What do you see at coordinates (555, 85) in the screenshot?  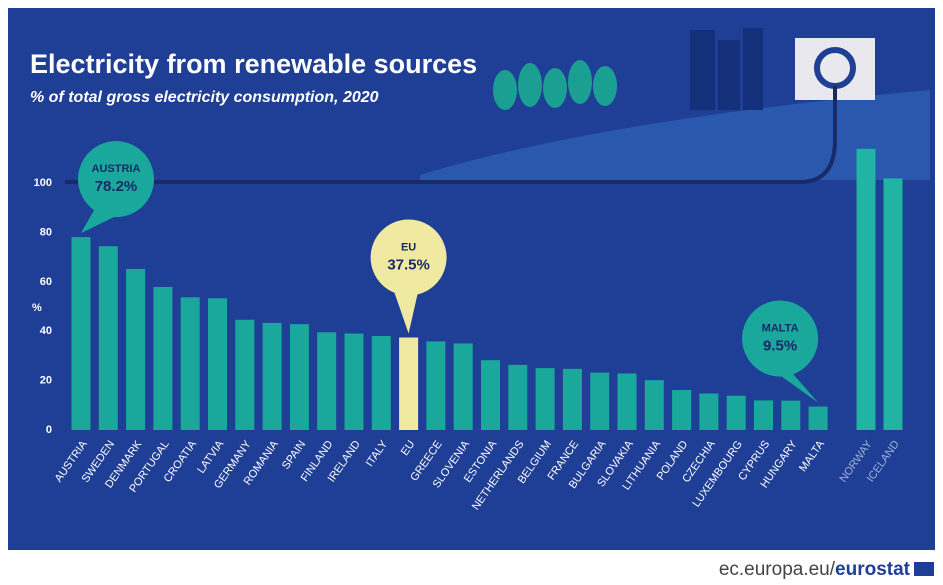 I see `trees` at bounding box center [555, 85].